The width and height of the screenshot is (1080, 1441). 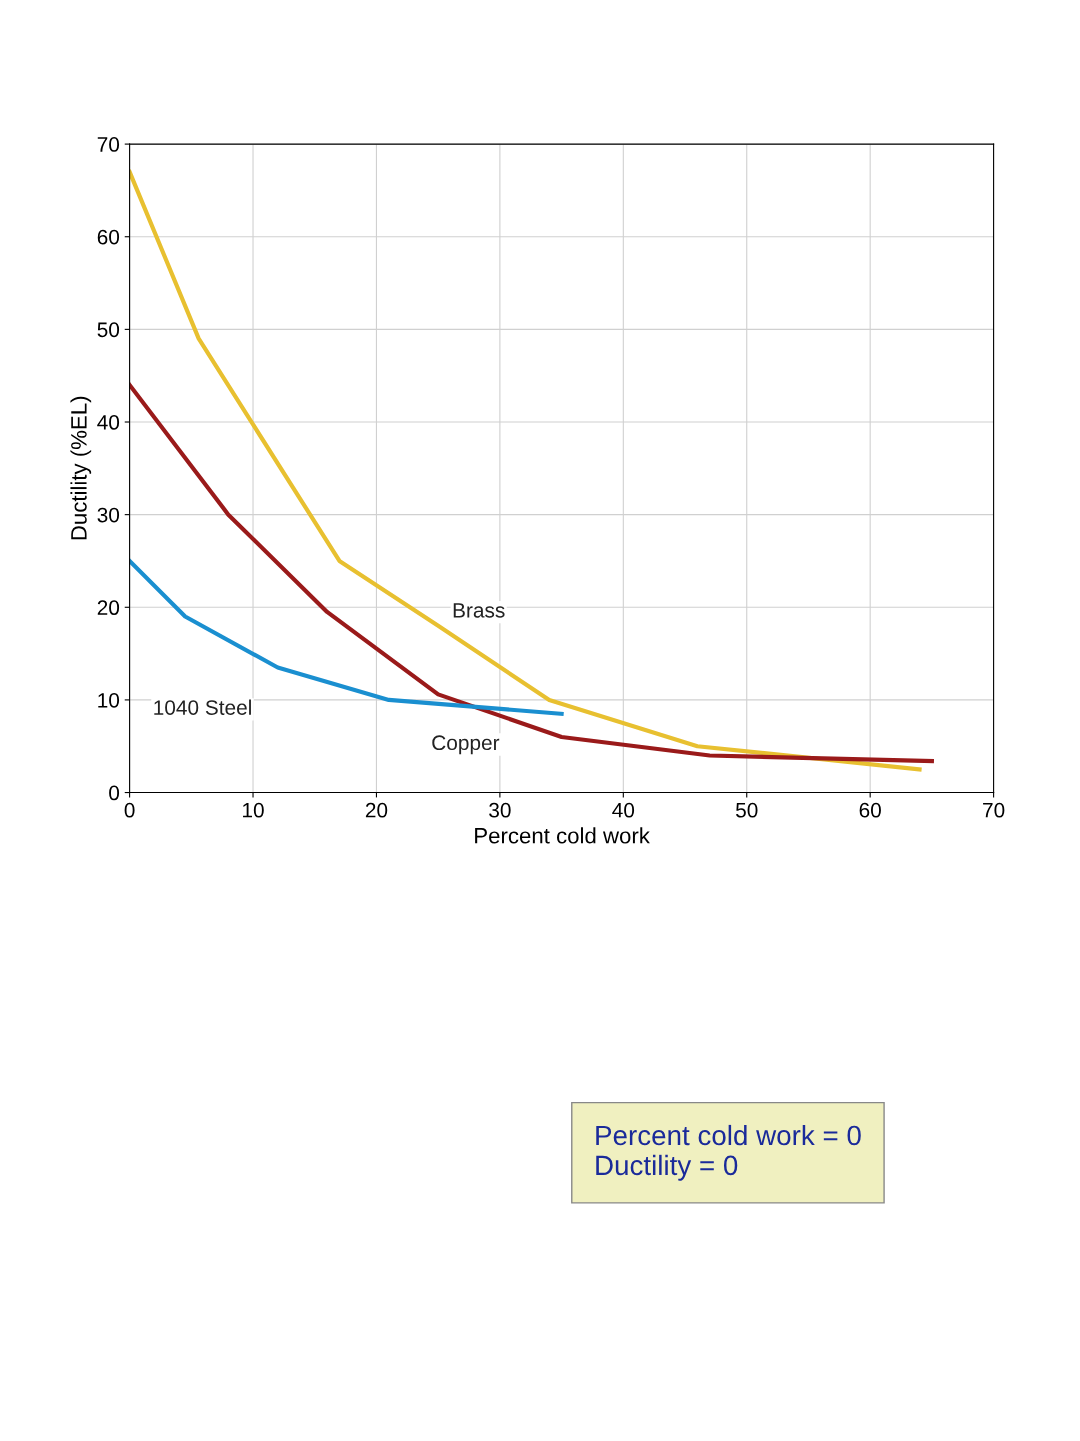 I want to click on y-tick-label: 30, so click(x=108, y=515).